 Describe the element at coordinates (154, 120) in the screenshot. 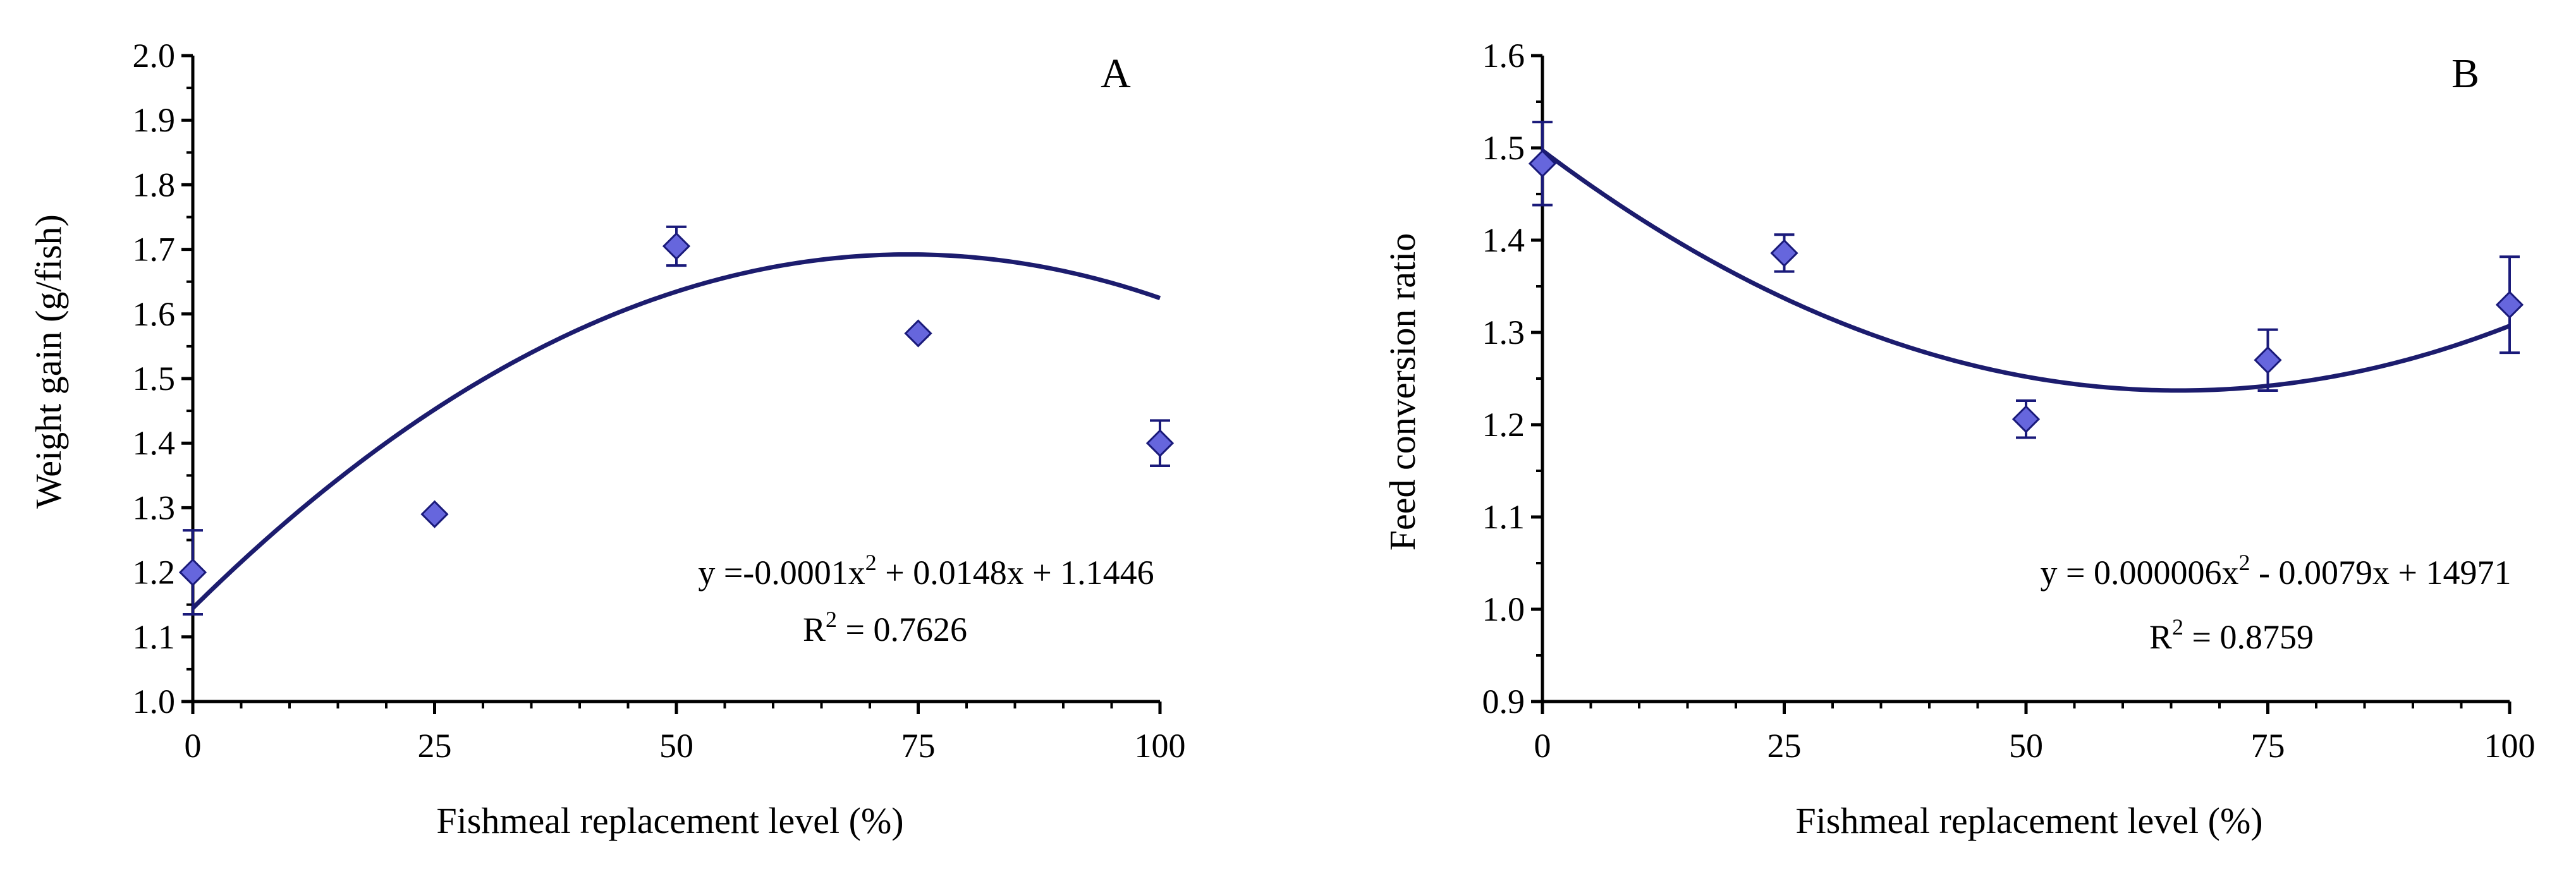

I see `panel-a-y-tick-label: 1.9` at that location.